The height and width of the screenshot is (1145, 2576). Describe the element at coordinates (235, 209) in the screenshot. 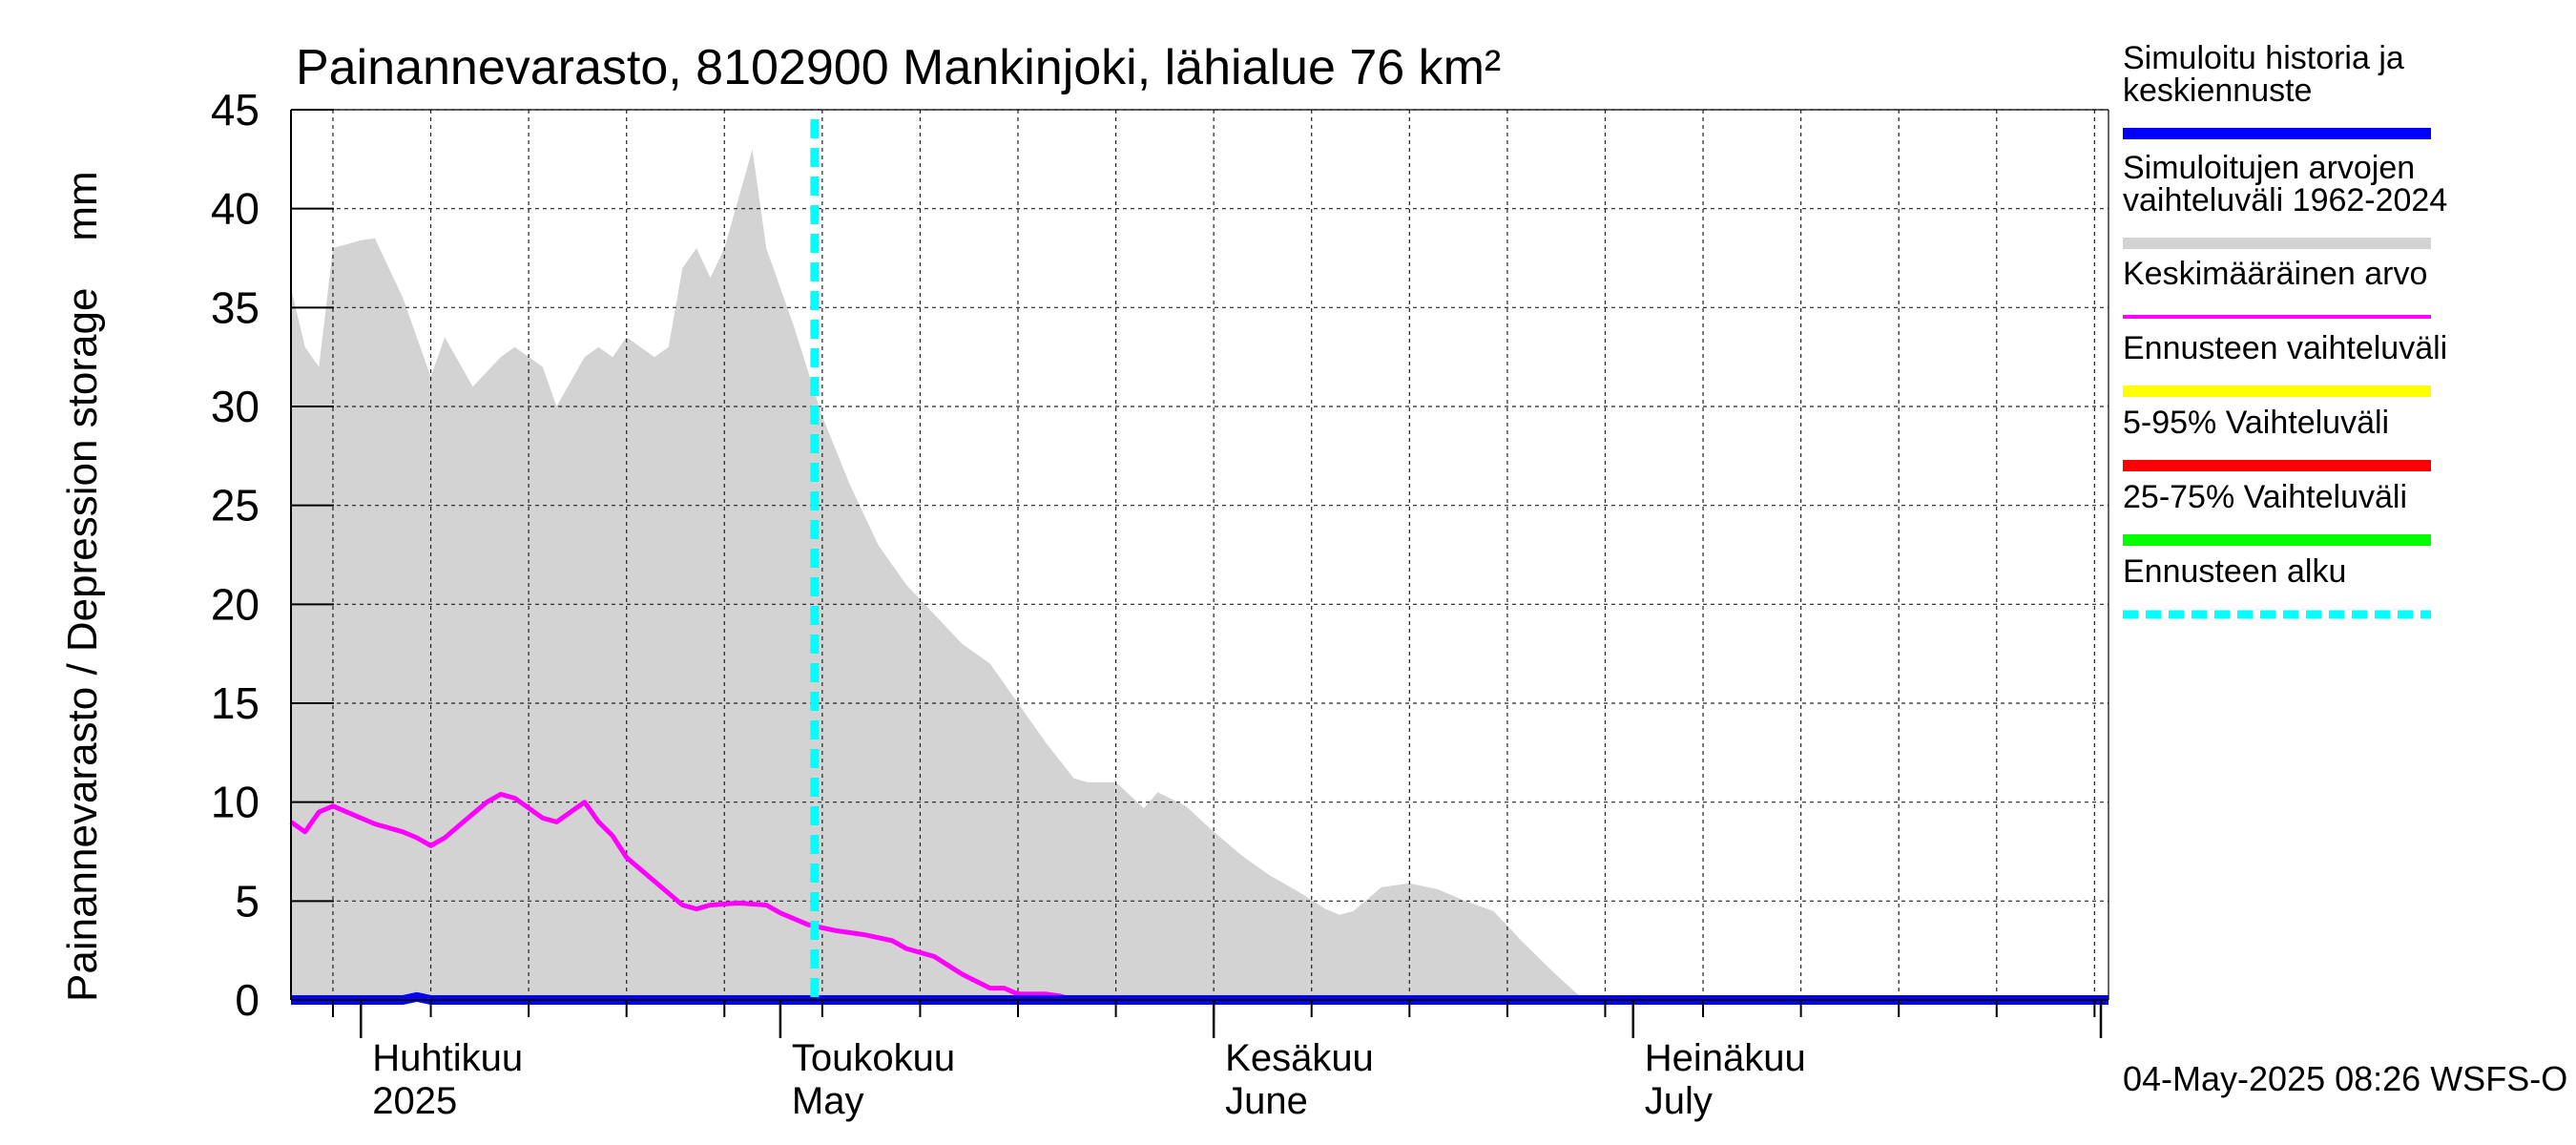

I see `y-tick-label: 40` at that location.